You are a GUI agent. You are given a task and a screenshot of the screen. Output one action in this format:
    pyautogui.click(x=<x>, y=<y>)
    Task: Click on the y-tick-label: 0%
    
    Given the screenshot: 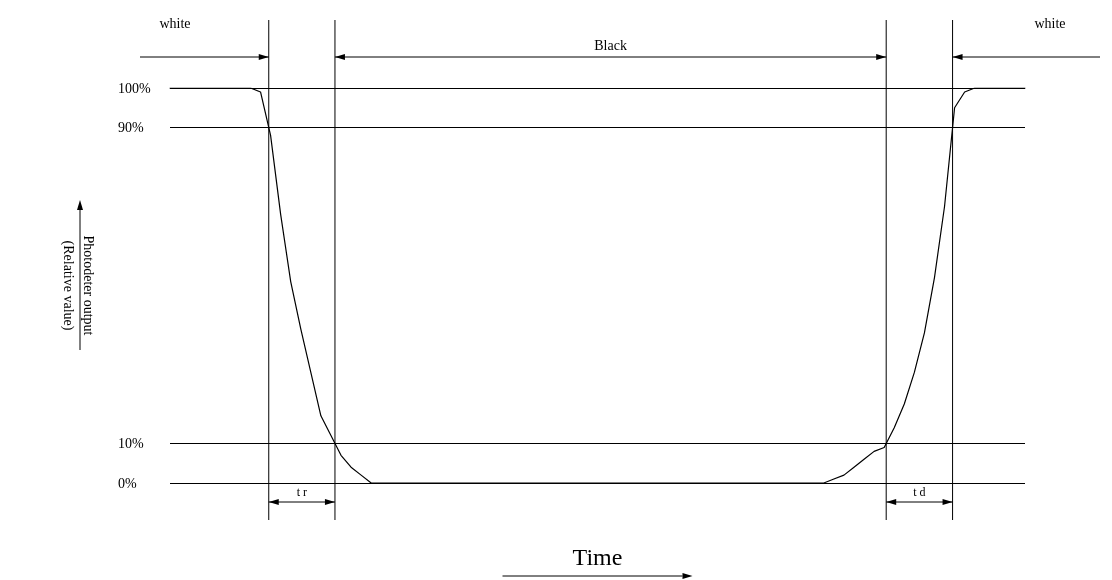 What is the action you would take?
    pyautogui.click(x=127, y=483)
    